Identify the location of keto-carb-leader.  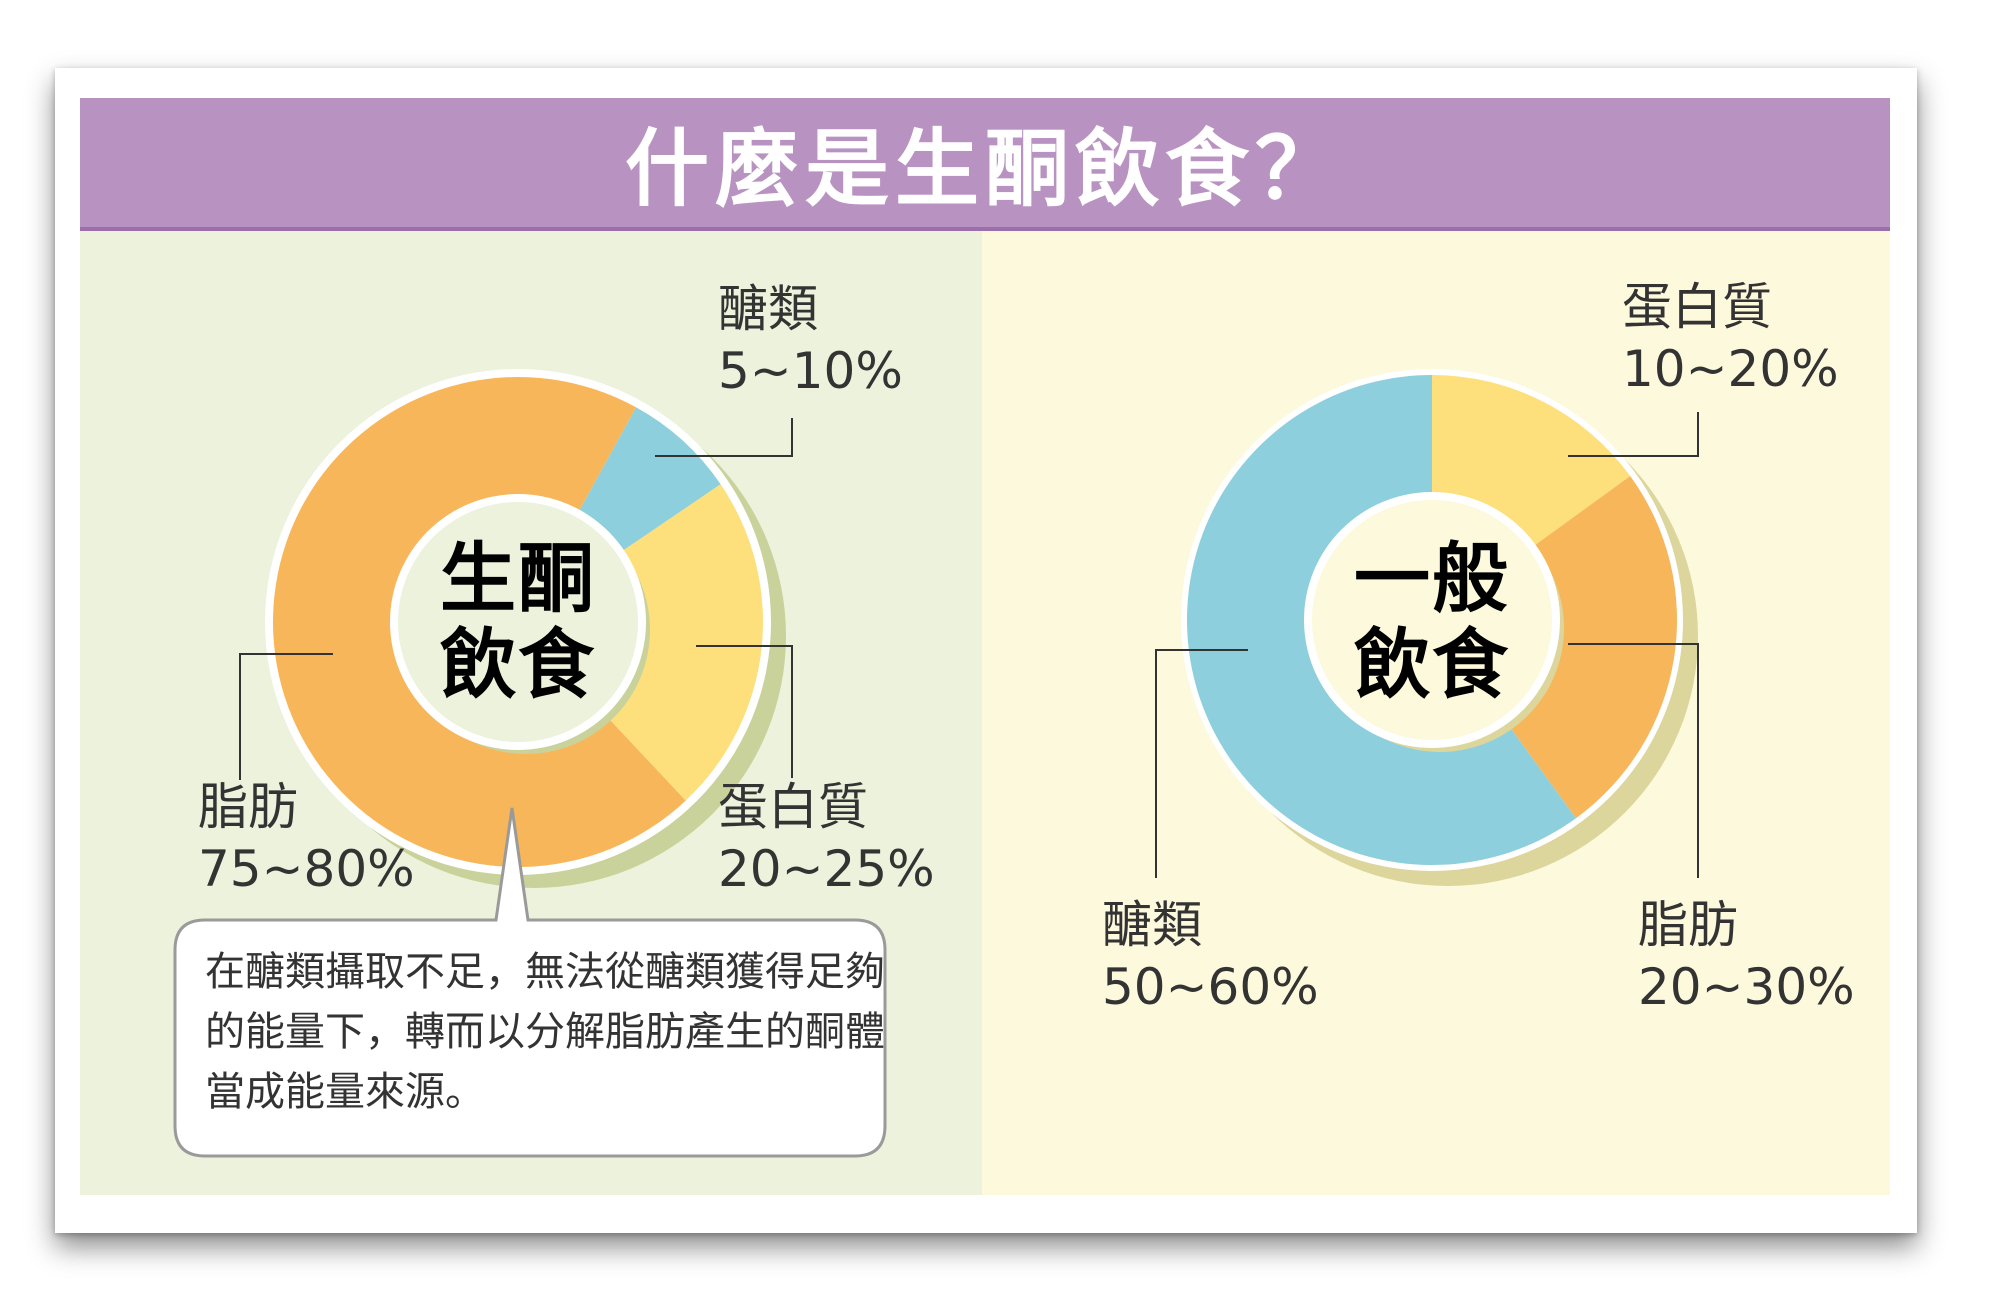
(724, 437).